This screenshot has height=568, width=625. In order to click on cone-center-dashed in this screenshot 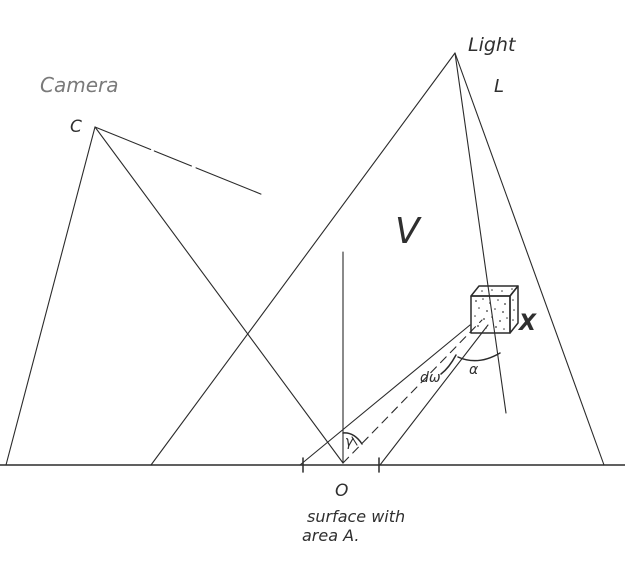, I will do `click(412, 391)`.